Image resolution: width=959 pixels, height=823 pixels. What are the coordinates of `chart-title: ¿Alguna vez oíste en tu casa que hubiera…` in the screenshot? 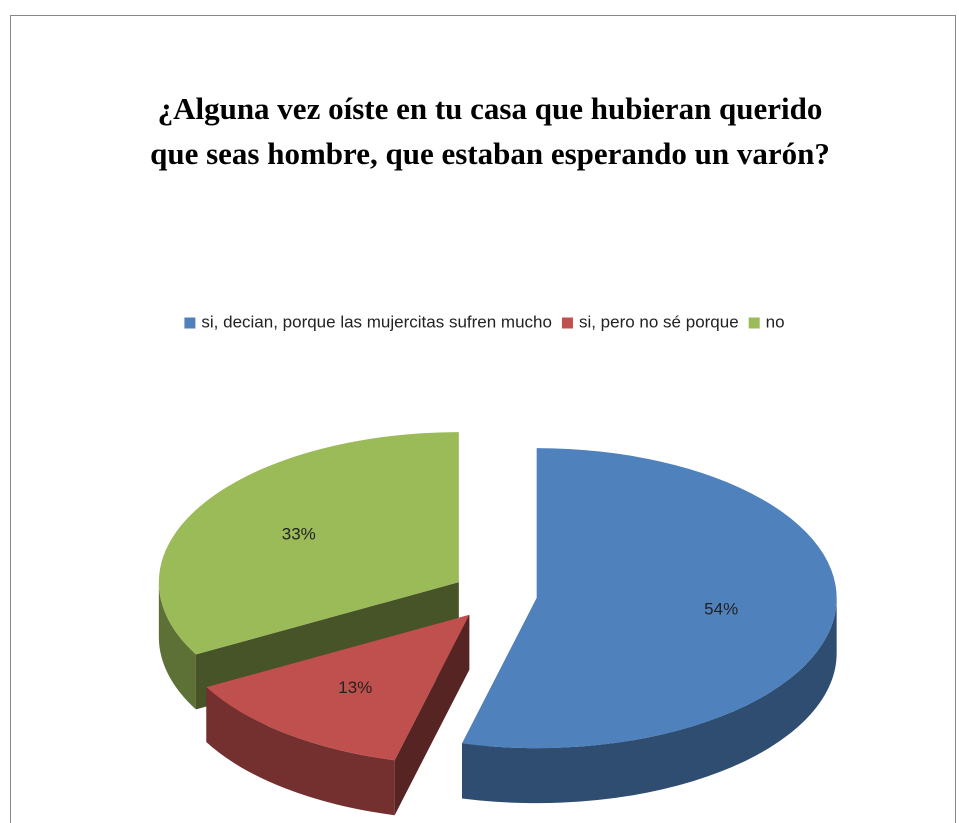 It's located at (490, 131).